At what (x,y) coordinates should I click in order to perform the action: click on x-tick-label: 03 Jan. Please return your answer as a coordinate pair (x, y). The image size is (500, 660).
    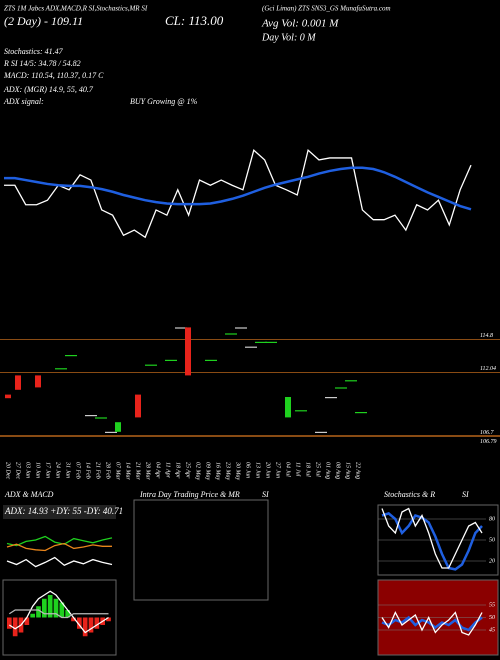
    Looking at the image, I should click on (28, 470).